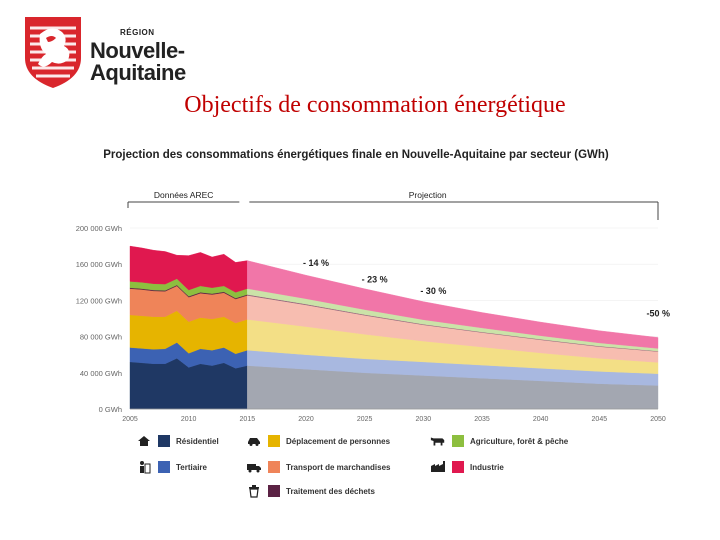  I want to click on x-tick-label: 2040, so click(541, 419).